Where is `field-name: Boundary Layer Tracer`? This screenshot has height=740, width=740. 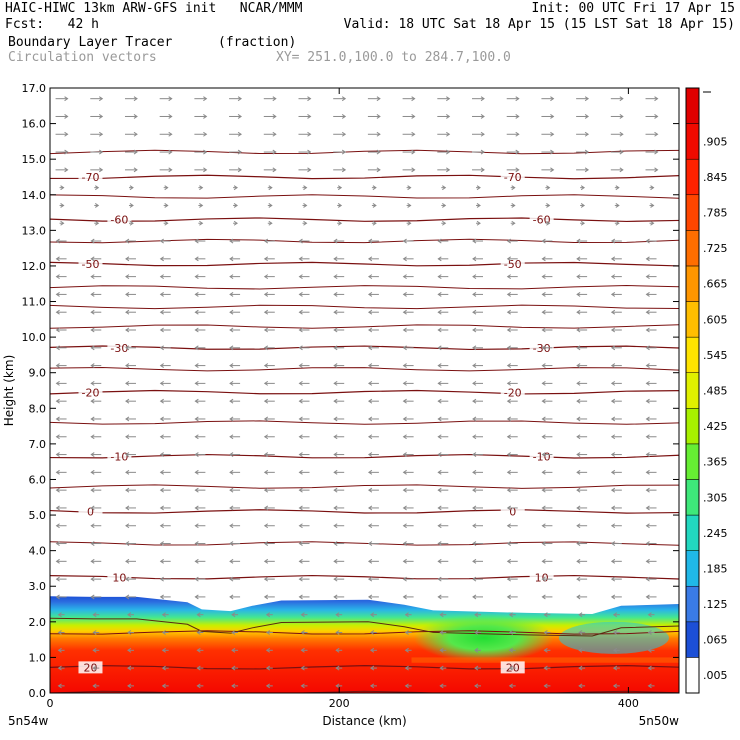 field-name: Boundary Layer Tracer is located at coordinates (90, 42).